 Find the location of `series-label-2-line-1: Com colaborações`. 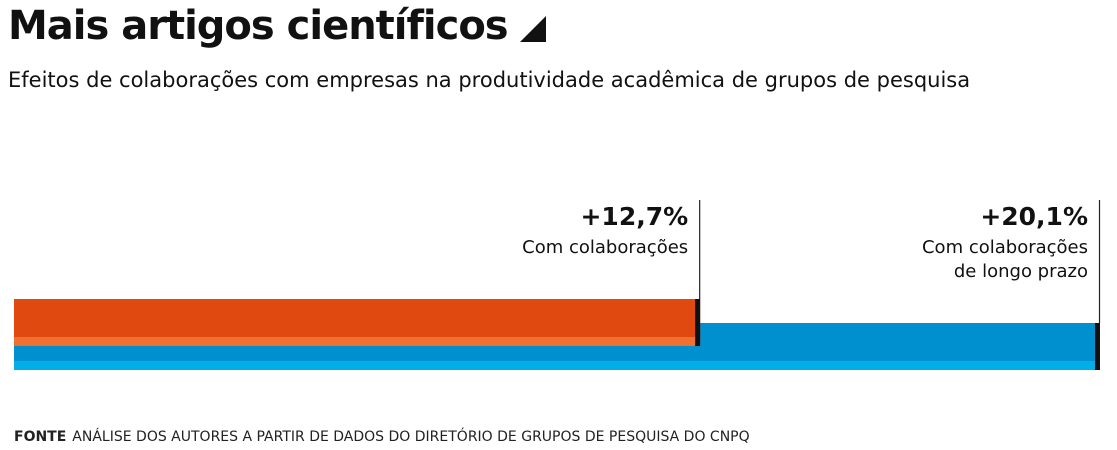

series-label-2-line-1: Com colaborações is located at coordinates (1005, 247).